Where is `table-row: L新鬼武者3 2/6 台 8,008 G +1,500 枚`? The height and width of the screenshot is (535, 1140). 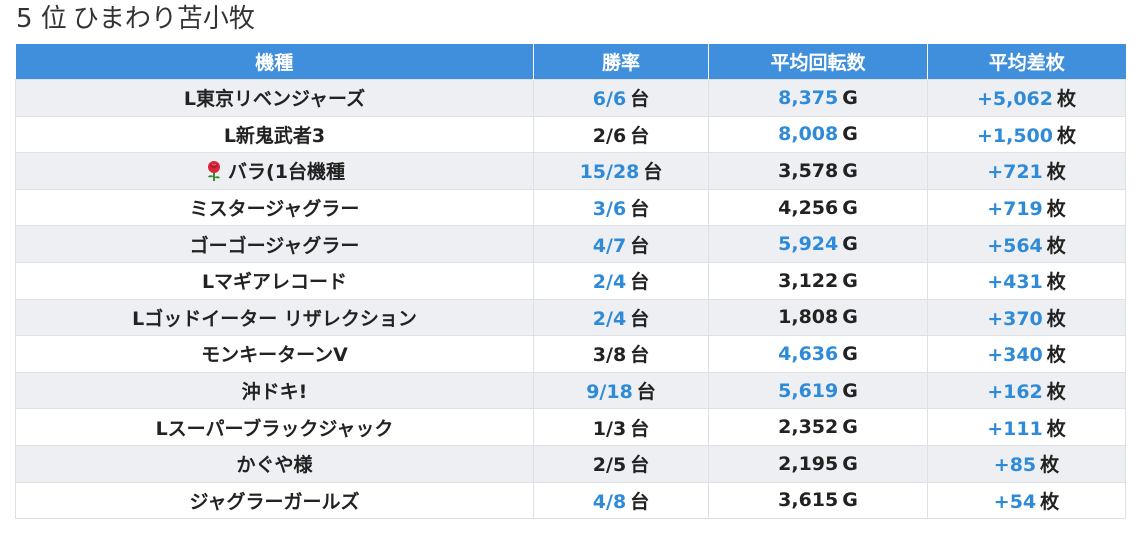
table-row: L新鬼武者3 2/6 台 8,008 G +1,500 枚 is located at coordinates (570, 134).